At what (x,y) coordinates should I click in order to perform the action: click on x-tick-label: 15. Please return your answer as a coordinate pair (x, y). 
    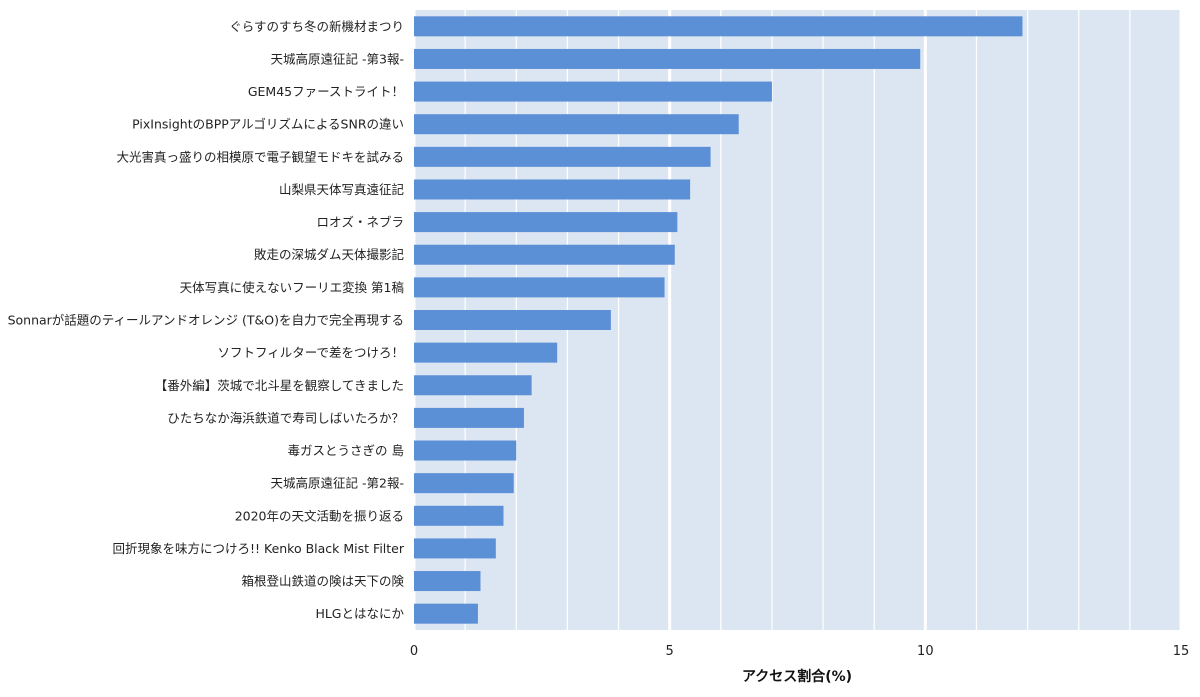
    Looking at the image, I should click on (1181, 651).